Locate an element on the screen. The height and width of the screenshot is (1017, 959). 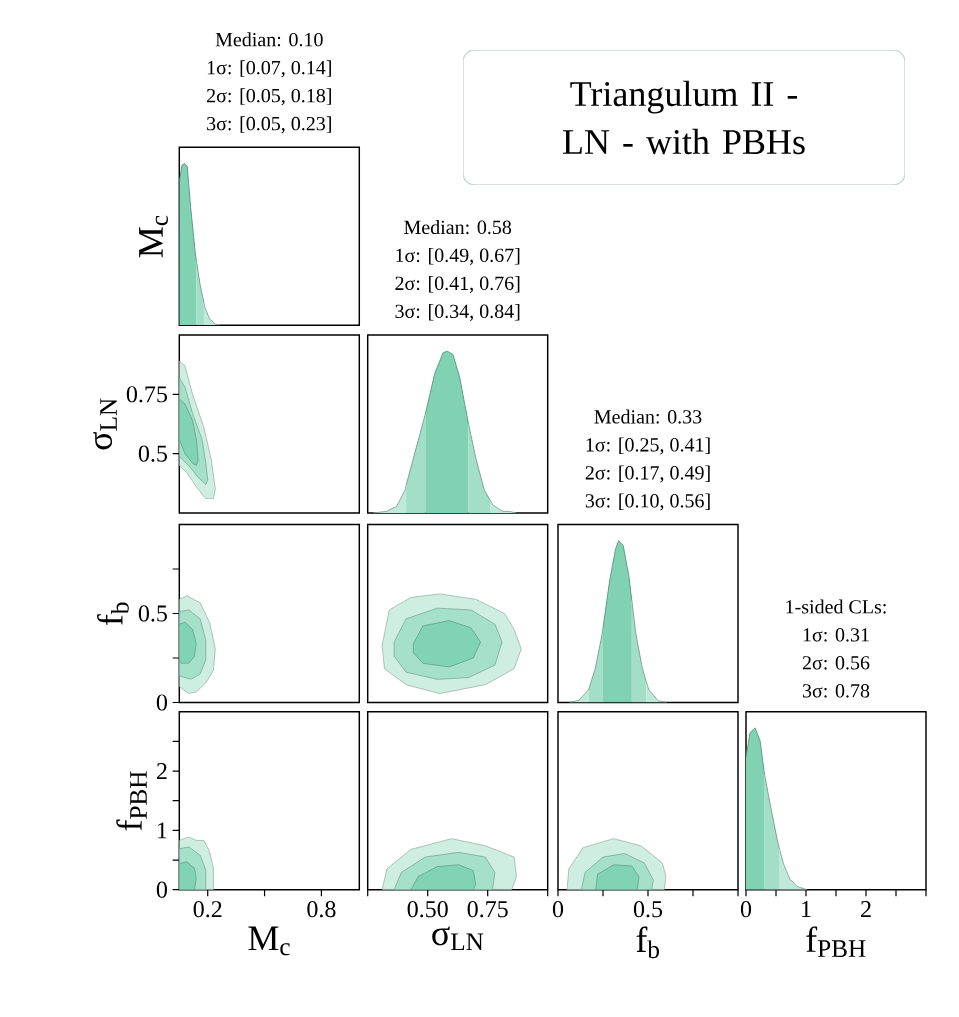
x-tick-label: 0.2 is located at coordinates (207, 909).